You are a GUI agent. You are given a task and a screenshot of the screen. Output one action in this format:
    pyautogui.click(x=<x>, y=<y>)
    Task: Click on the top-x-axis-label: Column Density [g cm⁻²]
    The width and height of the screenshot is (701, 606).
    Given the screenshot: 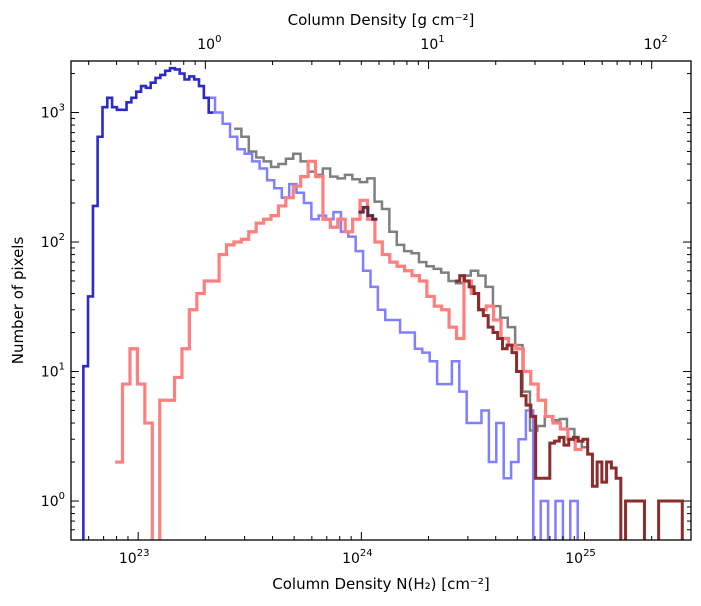 What is the action you would take?
    pyautogui.click(x=381, y=20)
    